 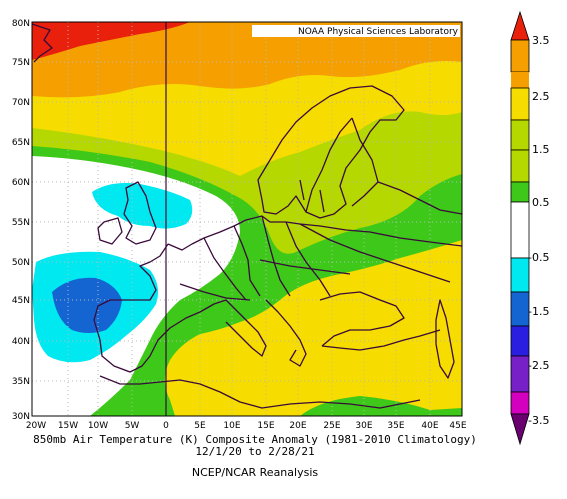 I want to click on lat-label: 75N, so click(x=21, y=63).